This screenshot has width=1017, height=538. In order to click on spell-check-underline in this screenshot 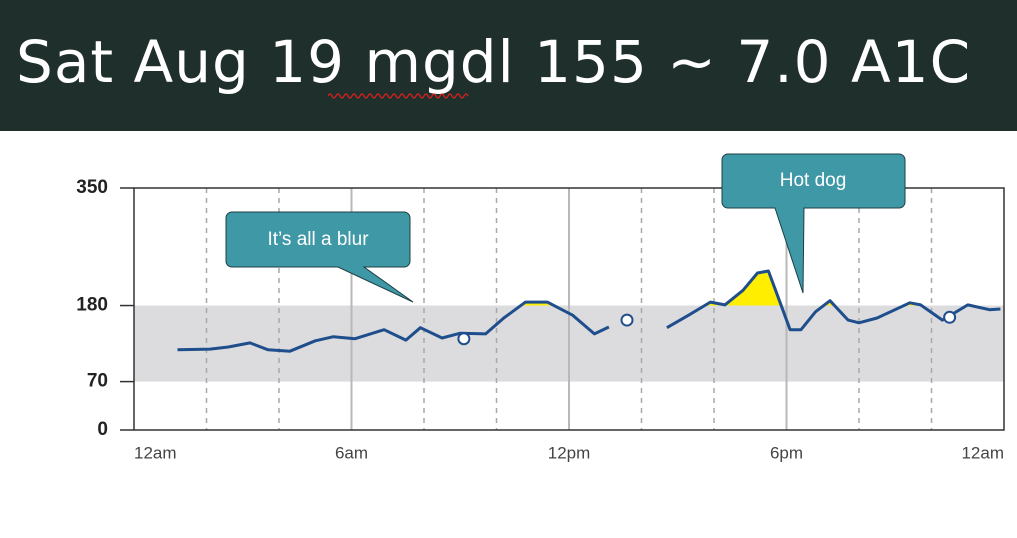, I will do `click(398, 96)`.